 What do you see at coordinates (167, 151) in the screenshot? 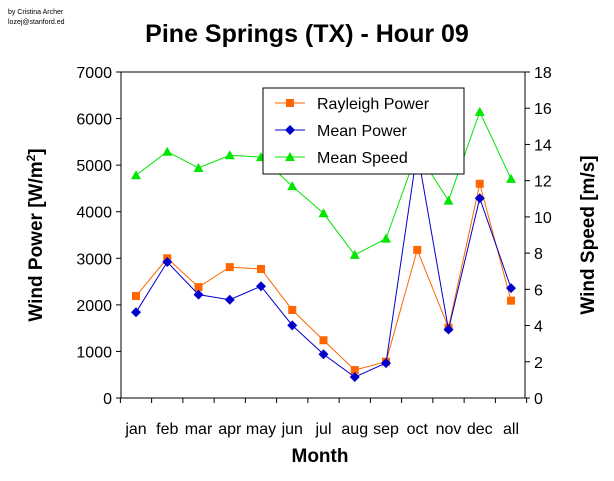
I see `point-mean-speed-feb` at bounding box center [167, 151].